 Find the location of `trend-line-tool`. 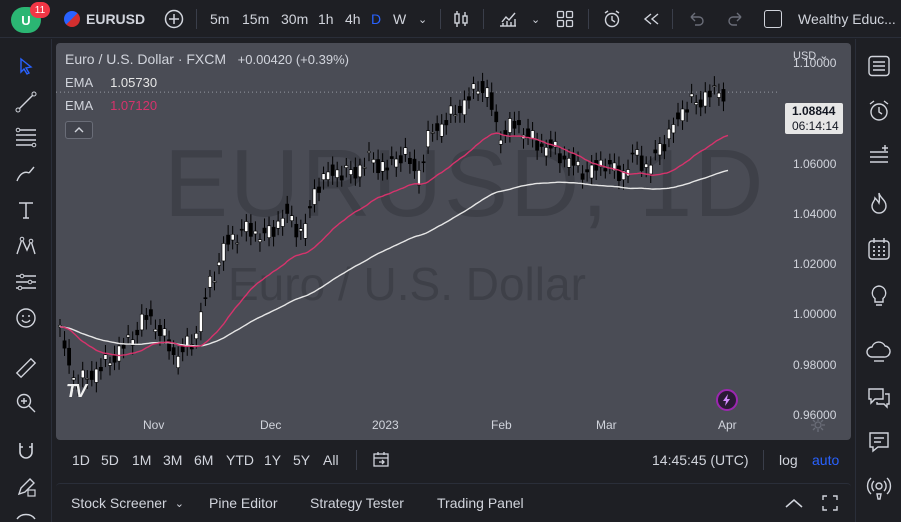

trend-line-tool is located at coordinates (26, 102).